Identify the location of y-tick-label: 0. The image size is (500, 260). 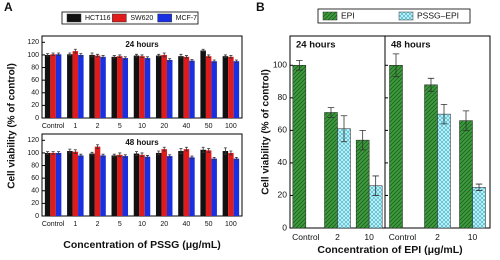
(37, 118).